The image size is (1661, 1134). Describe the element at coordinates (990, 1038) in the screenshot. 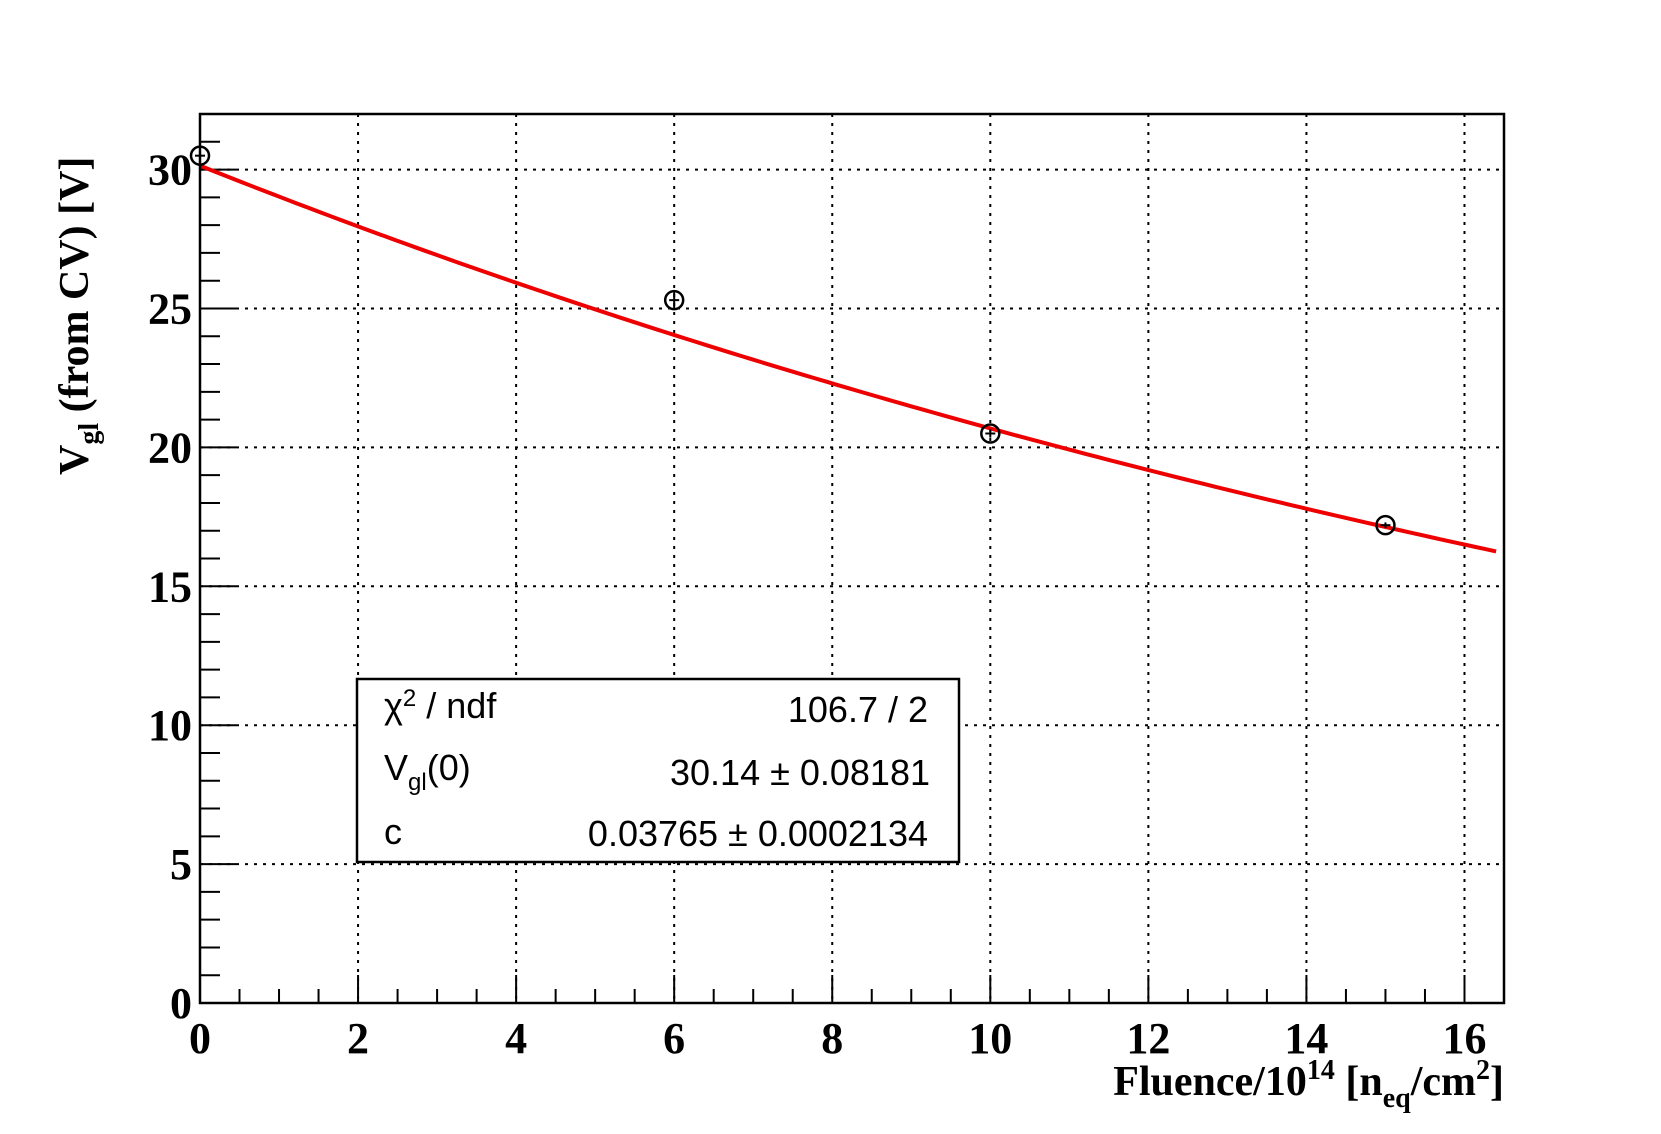

I see `x-tick-label: 10` at that location.